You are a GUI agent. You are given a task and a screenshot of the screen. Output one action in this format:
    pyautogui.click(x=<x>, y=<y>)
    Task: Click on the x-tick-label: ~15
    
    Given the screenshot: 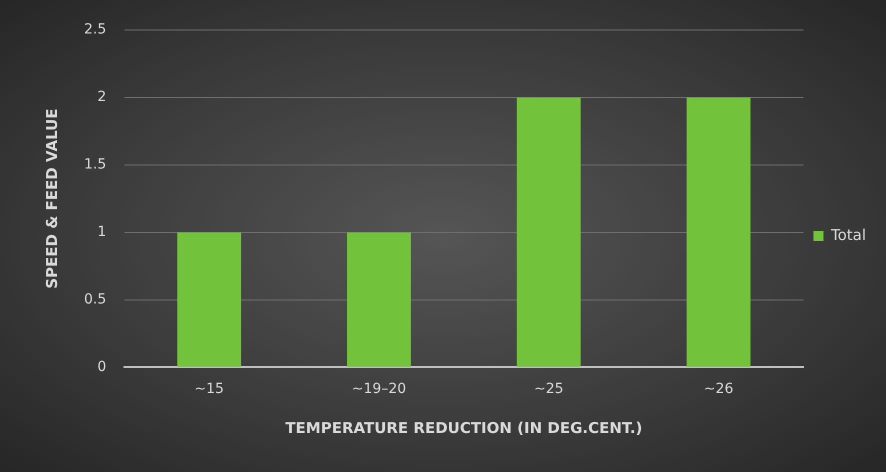 What is the action you would take?
    pyautogui.click(x=209, y=389)
    